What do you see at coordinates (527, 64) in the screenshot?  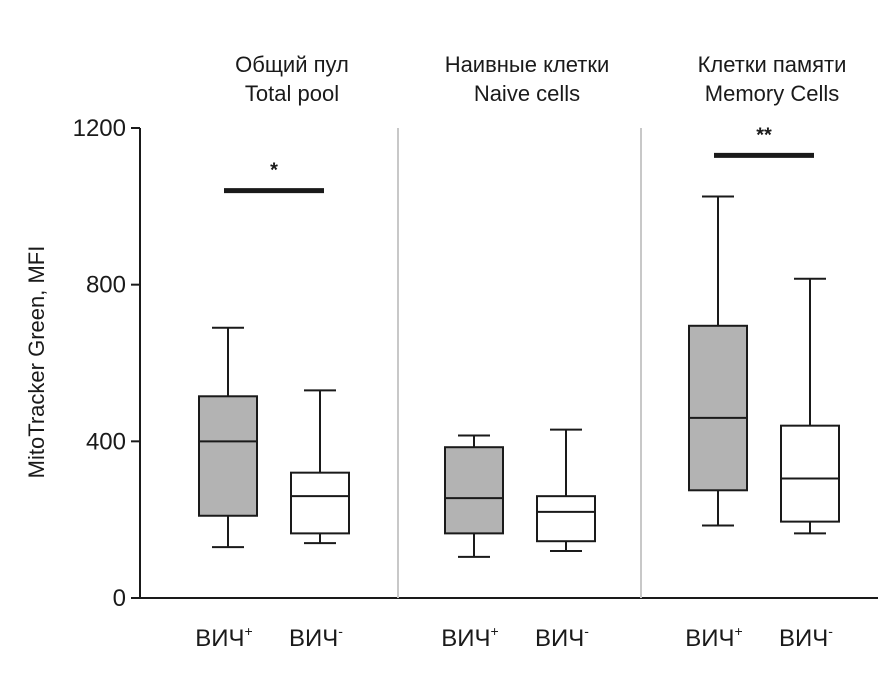 I see `panel-title-ru: Наивные клетки` at bounding box center [527, 64].